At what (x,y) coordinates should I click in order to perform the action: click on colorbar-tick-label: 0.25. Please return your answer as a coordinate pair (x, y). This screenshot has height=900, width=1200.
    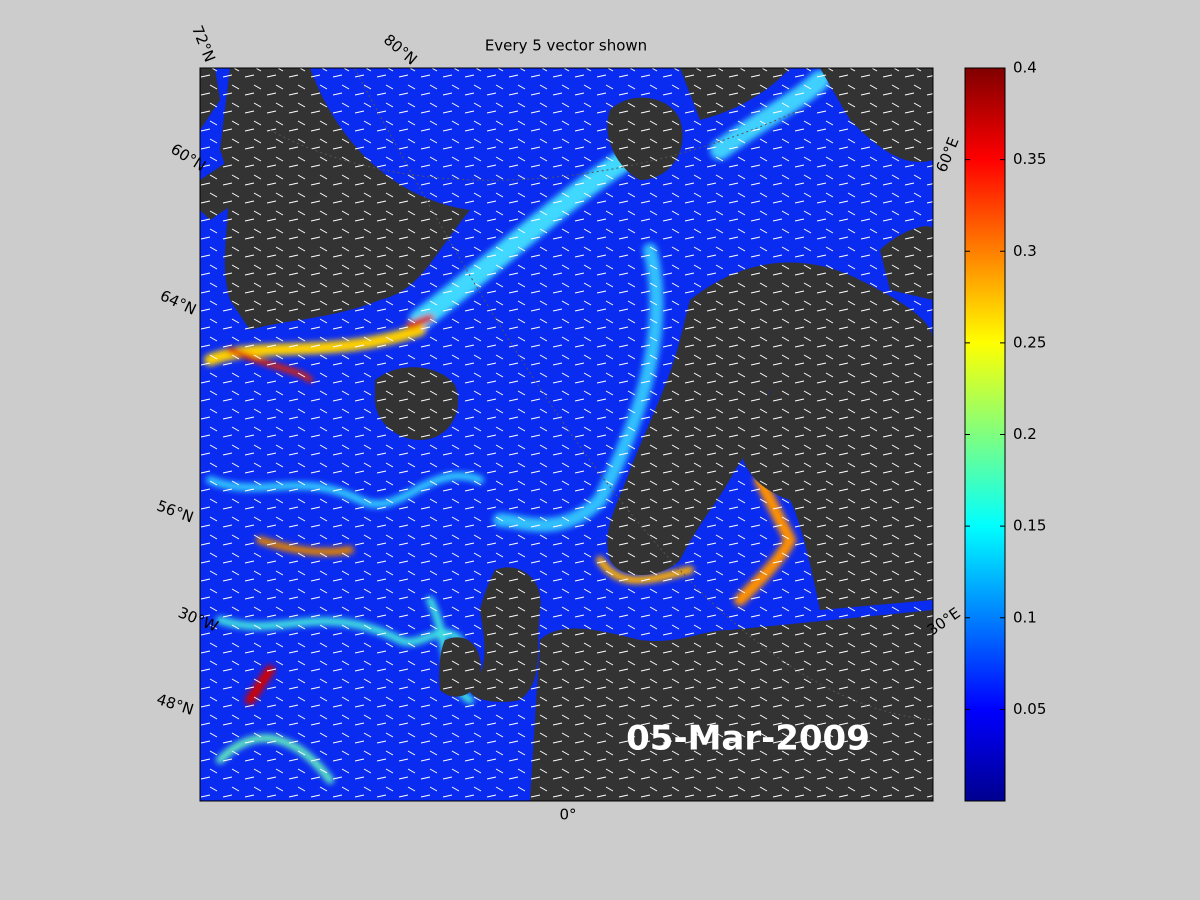
    Looking at the image, I should click on (1029, 342).